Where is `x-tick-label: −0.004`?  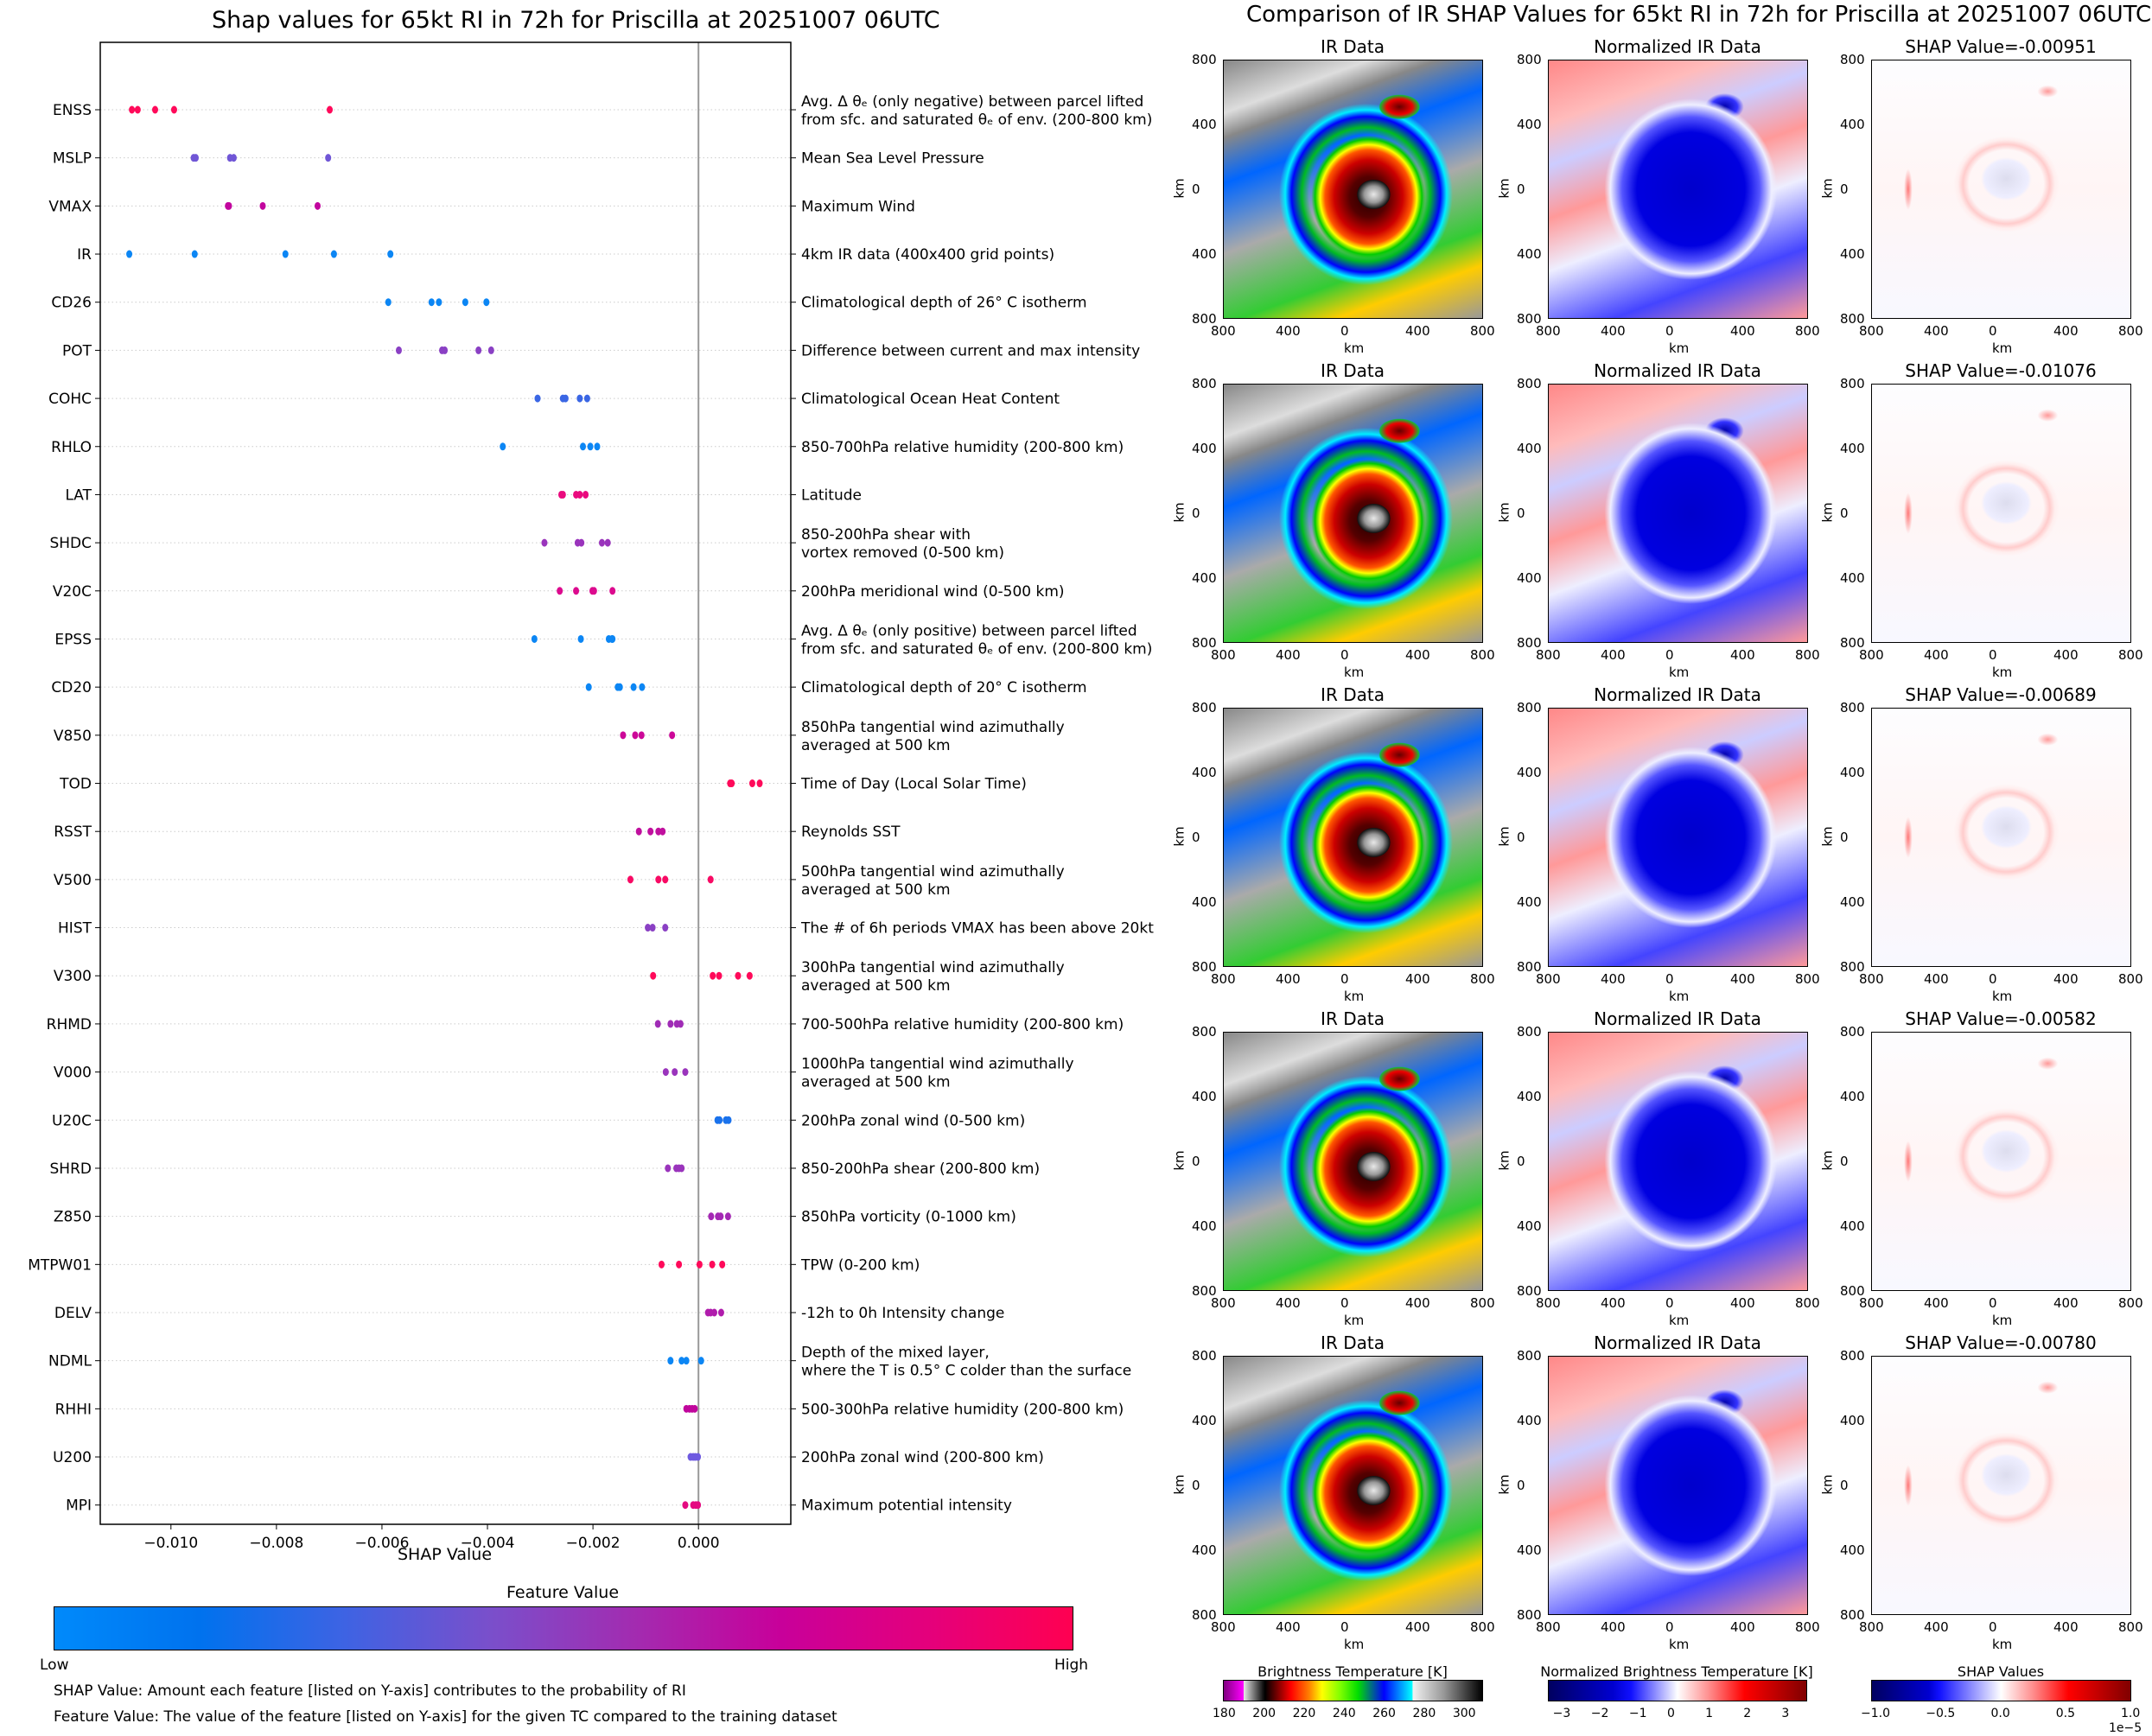
x-tick-label: −0.004 is located at coordinates (488, 1543).